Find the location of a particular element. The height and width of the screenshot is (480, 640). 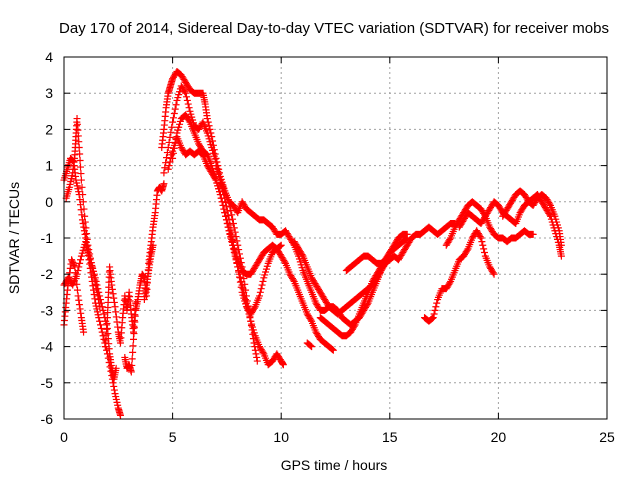

y-tick-label: -3 is located at coordinates (47, 310).